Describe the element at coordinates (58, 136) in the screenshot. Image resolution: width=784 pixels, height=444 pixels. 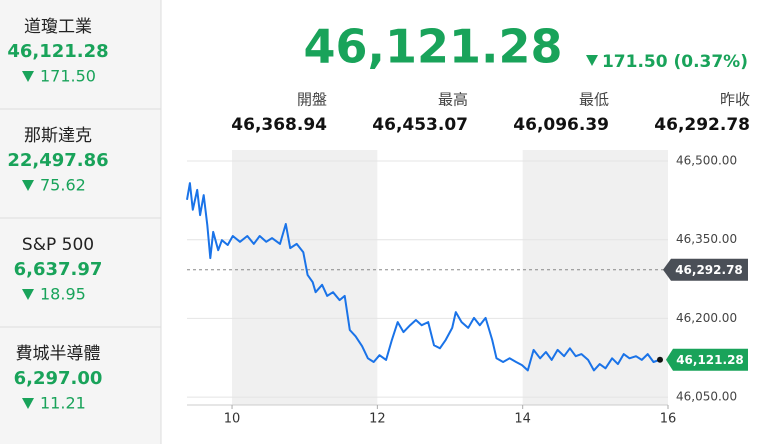
I see `index-name: 那斯達克` at that location.